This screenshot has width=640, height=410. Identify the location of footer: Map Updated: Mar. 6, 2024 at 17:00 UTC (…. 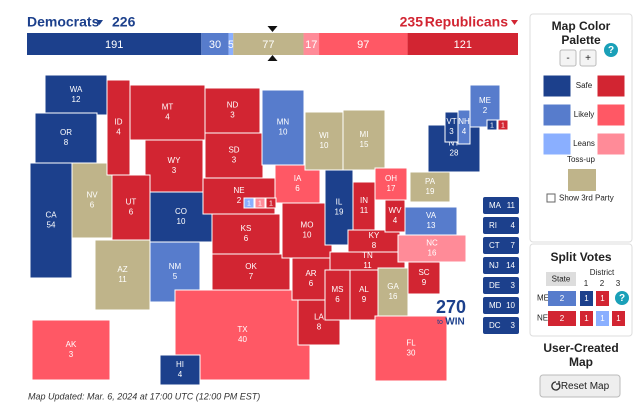
(144, 396).